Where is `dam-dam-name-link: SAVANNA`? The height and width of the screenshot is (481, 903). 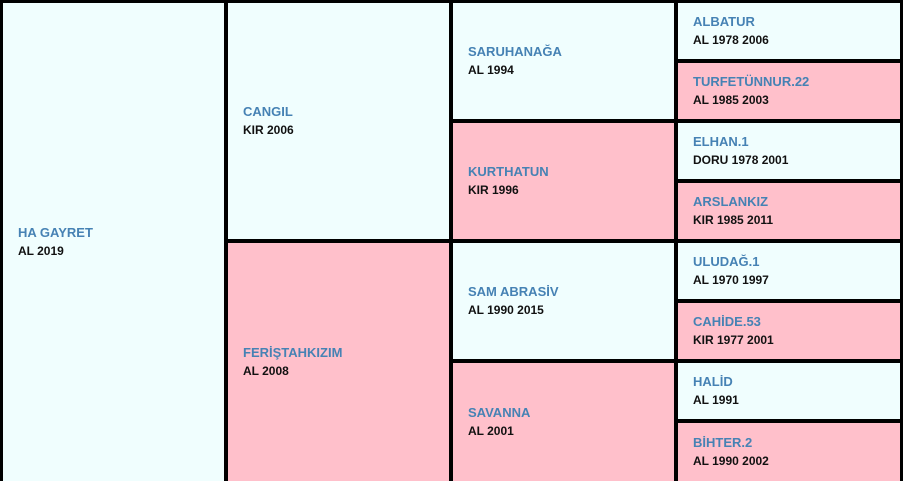
dam-dam-name-link: SAVANNA is located at coordinates (499, 412).